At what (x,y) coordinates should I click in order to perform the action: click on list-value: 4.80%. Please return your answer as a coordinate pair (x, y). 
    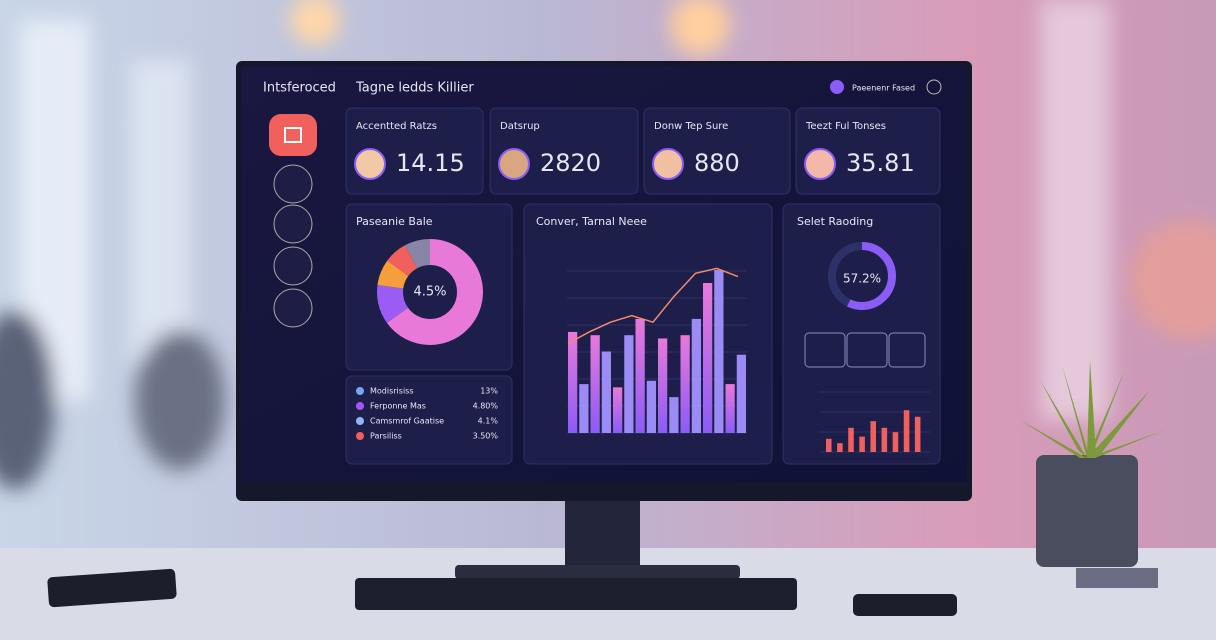
    Looking at the image, I should click on (486, 406).